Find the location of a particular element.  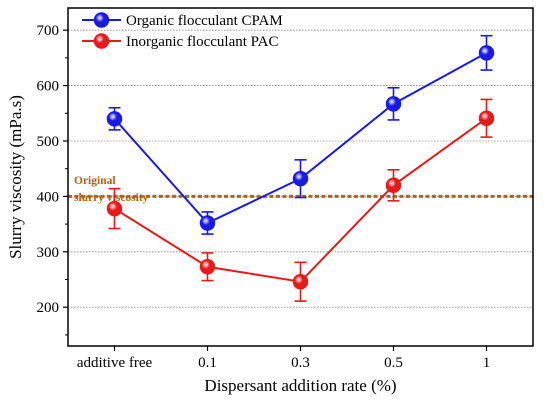

reference-label-line2: slurry viscosity is located at coordinates (111, 198).